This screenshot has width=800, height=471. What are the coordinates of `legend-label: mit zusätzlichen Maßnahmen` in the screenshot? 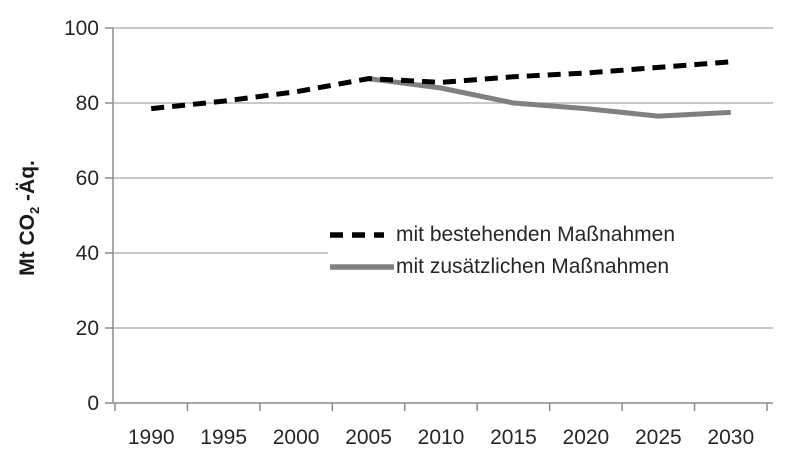 It's located at (533, 266).